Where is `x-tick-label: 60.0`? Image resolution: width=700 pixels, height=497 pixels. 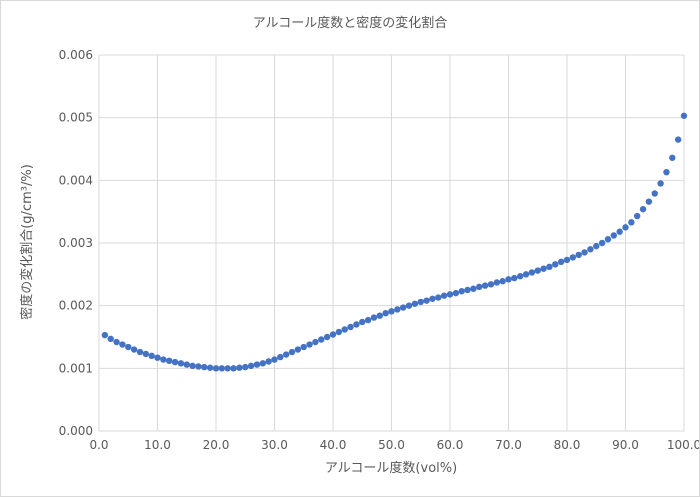 x-tick-label: 60.0 is located at coordinates (450, 445).